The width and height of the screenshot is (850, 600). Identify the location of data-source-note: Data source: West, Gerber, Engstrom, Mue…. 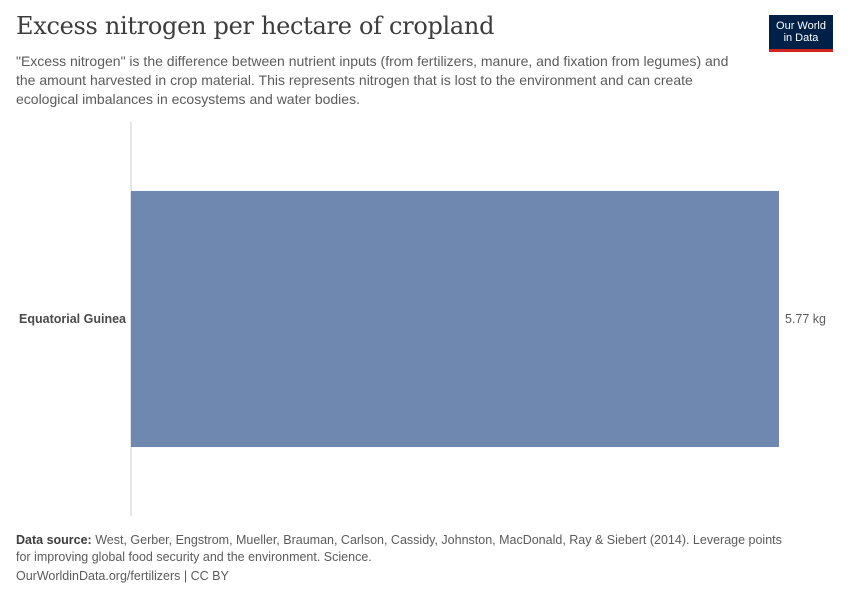
(406, 549).